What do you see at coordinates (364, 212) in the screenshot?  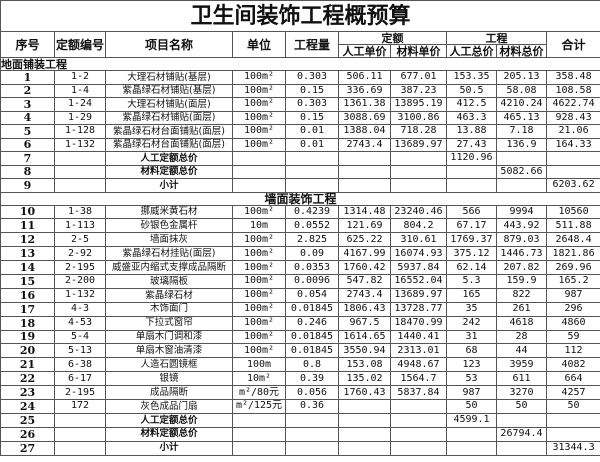 I see `cell-lu: 1314.48` at bounding box center [364, 212].